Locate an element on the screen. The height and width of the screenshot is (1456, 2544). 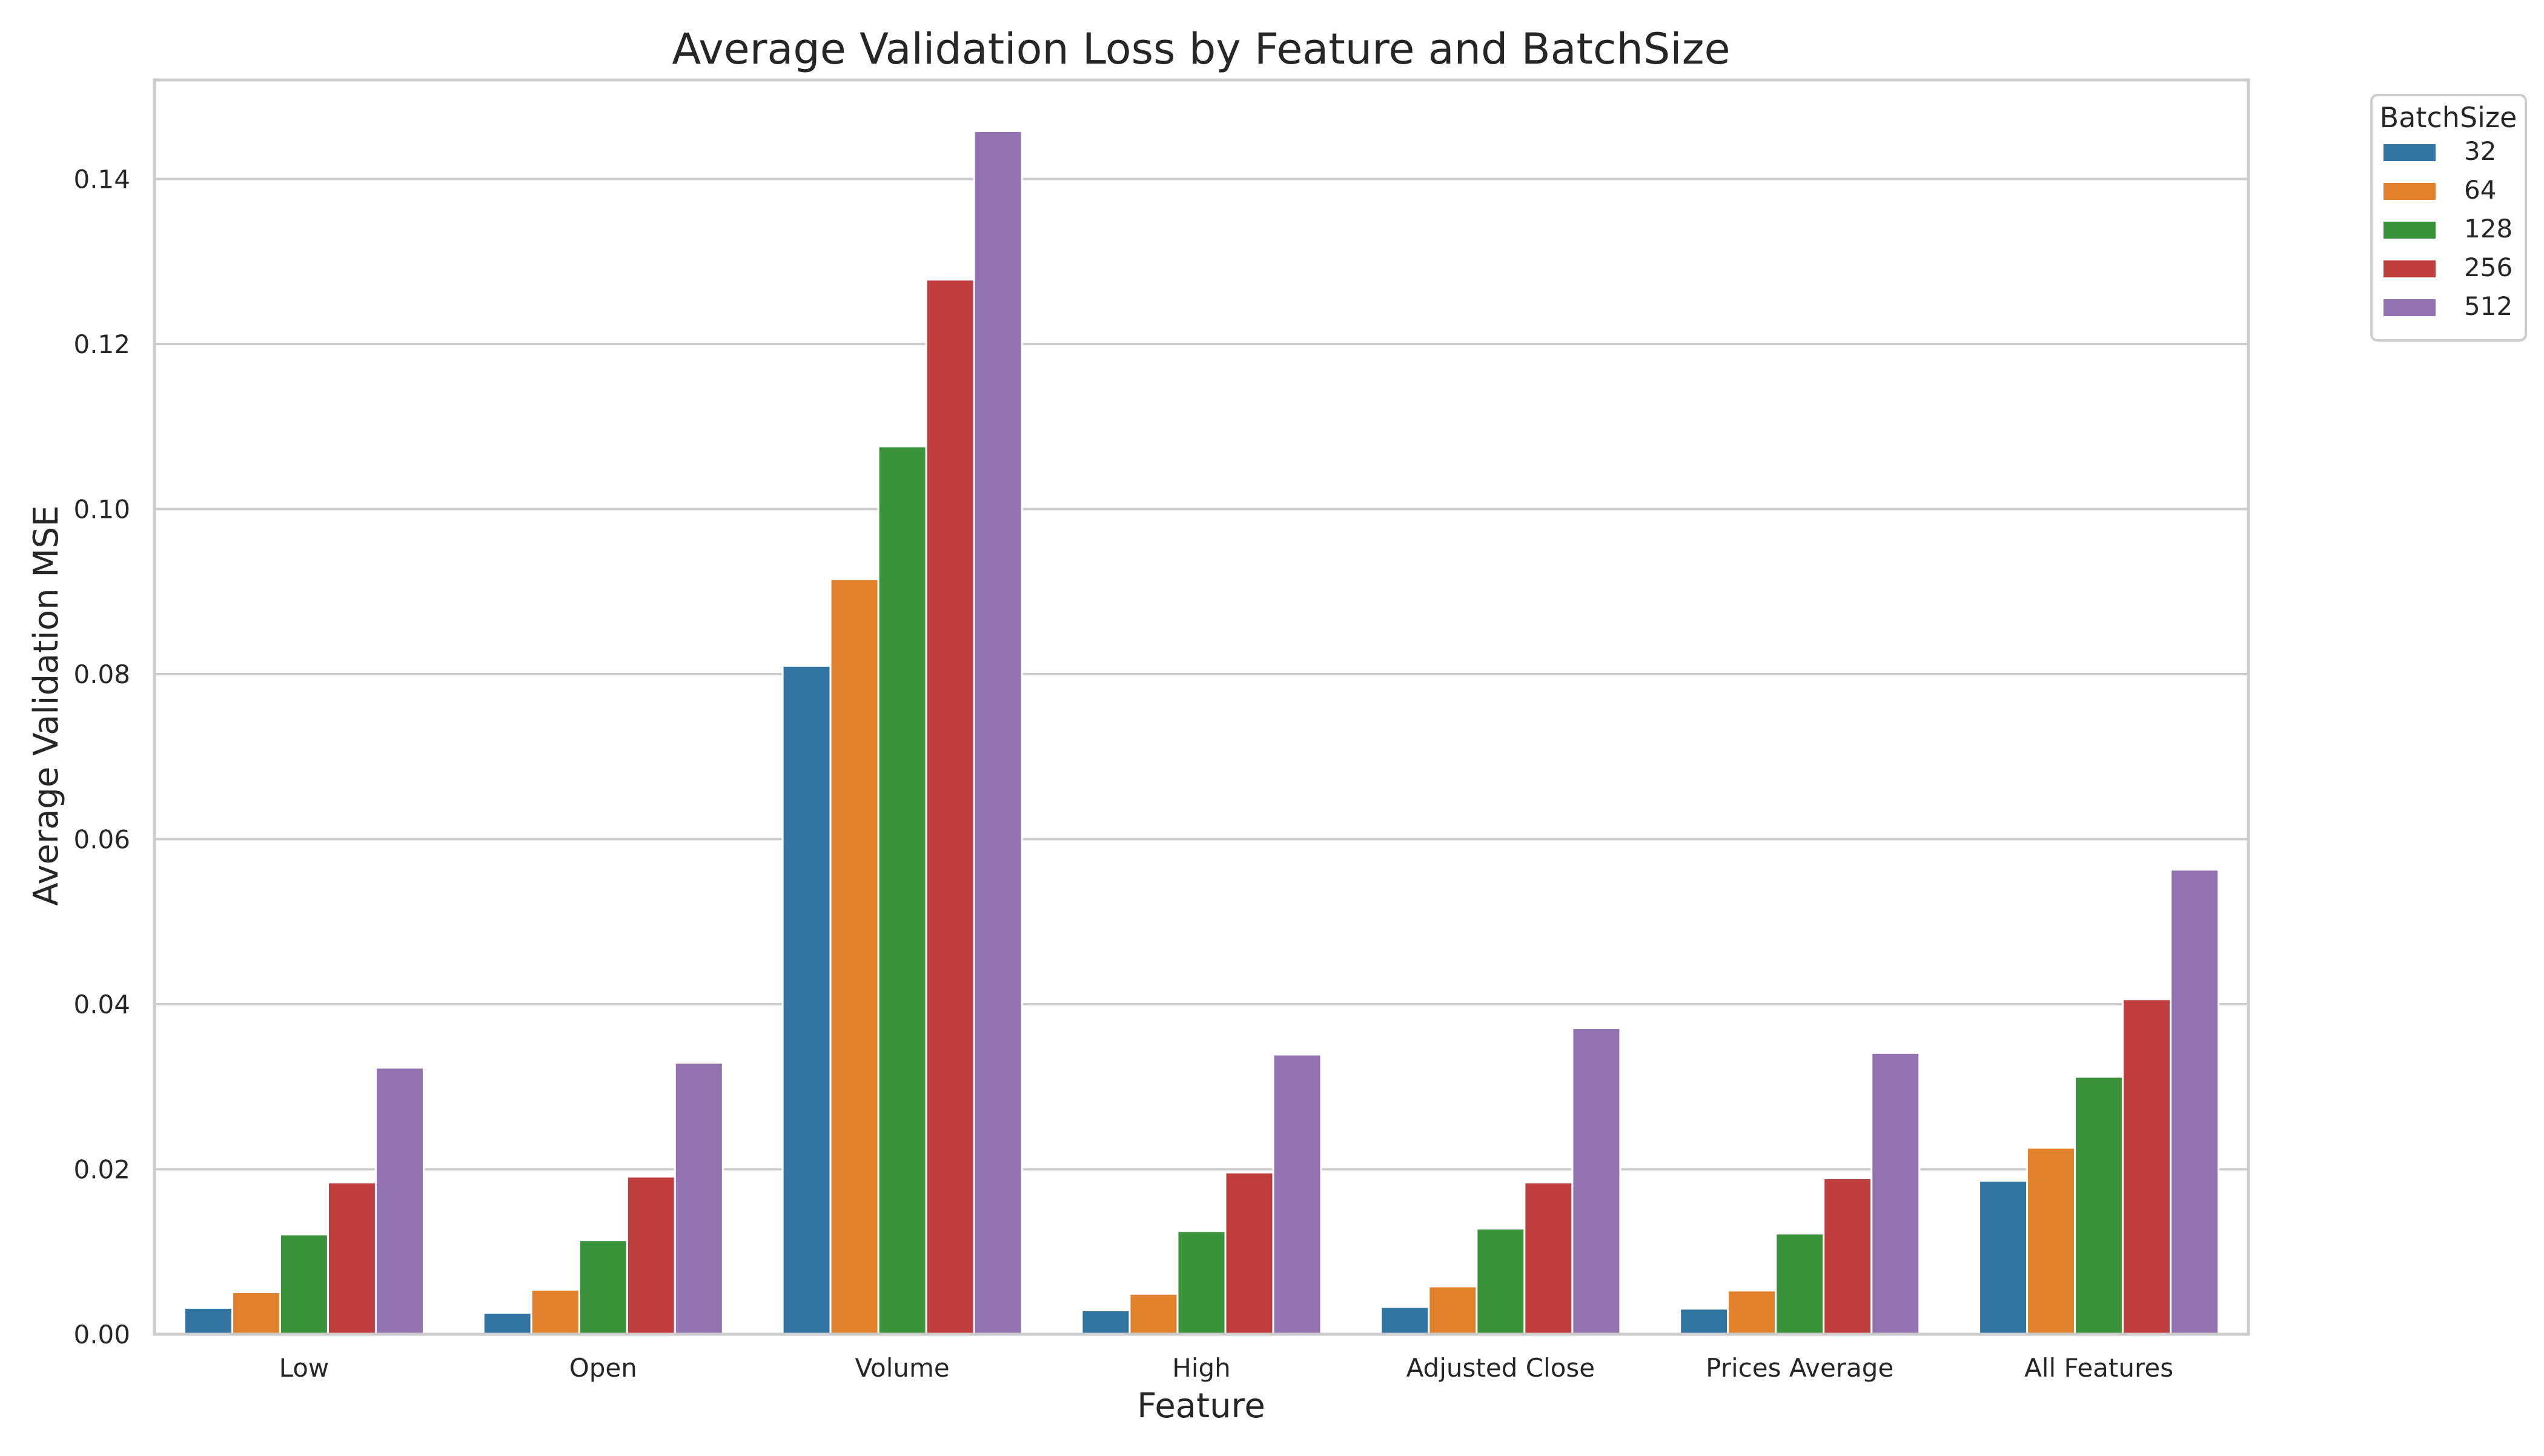
y-tick-label: 0.12 is located at coordinates (101, 344).